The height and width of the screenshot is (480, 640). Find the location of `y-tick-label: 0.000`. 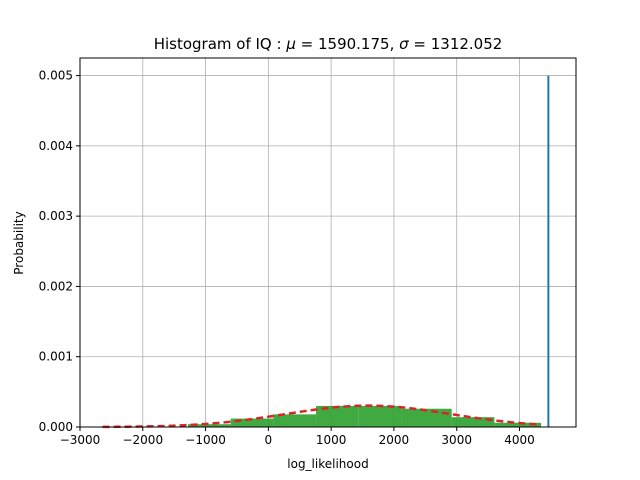

y-tick-label: 0.000 is located at coordinates (56, 427).